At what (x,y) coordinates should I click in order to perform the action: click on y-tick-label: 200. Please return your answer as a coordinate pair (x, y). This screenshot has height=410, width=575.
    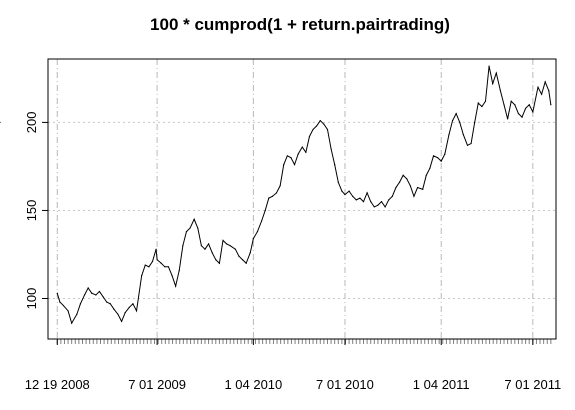
    Looking at the image, I should click on (31, 123).